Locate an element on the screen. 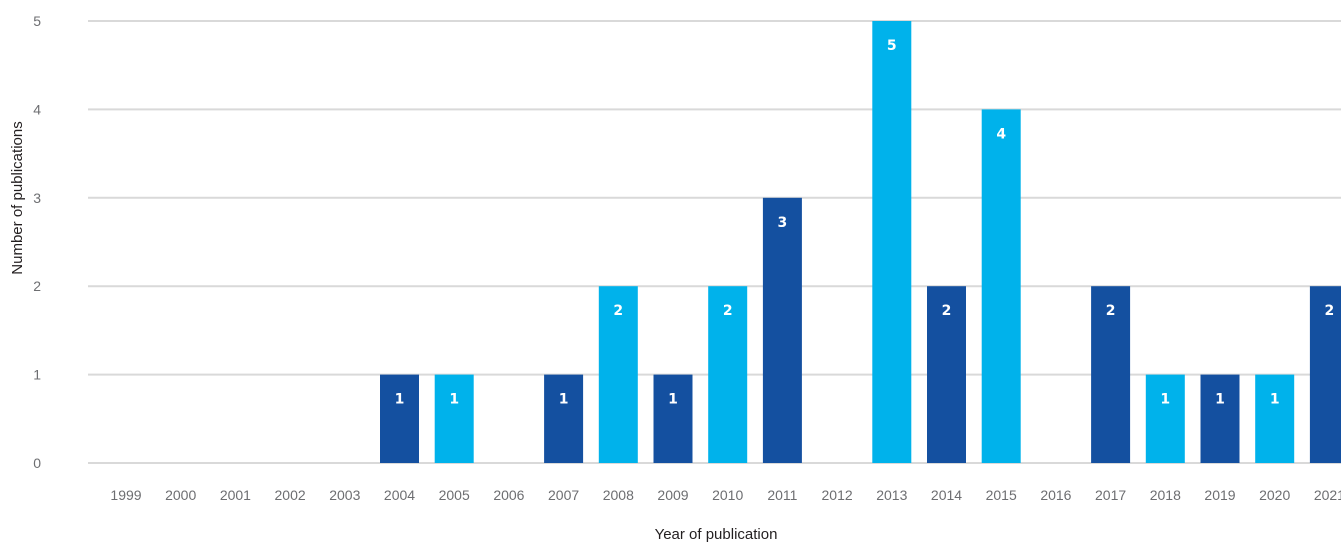 This screenshot has width=1341, height=545. x-tick-label: 2005 is located at coordinates (454, 495).